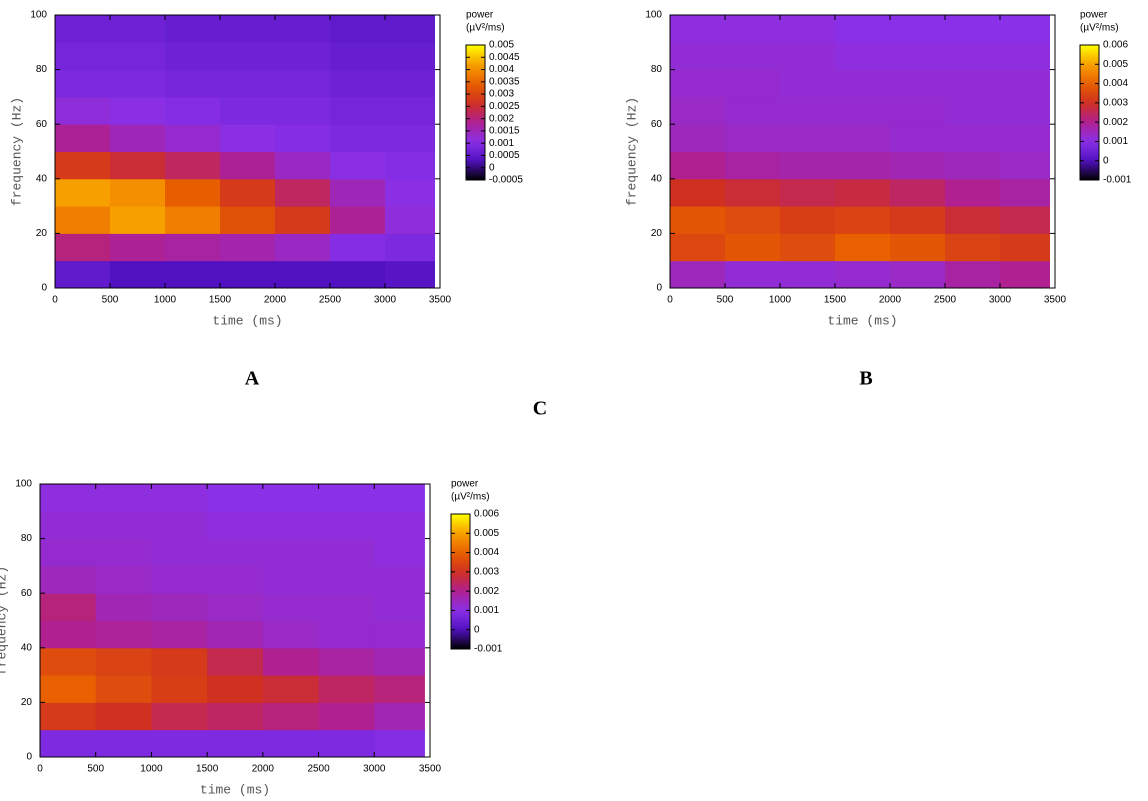  Describe the element at coordinates (835, 300) in the screenshot. I see `x-tick-label: 1500` at that location.